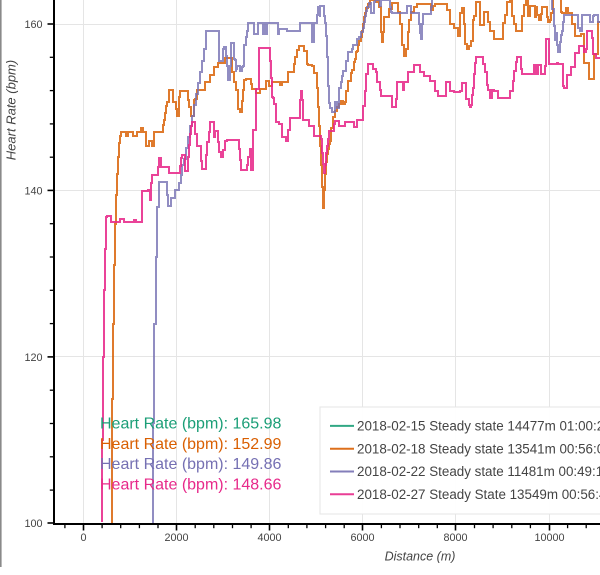 This screenshot has width=600, height=575. What do you see at coordinates (191, 464) in the screenshot?
I see `svg-text: Heart Rate (bpm): 149.86` at bounding box center [191, 464].